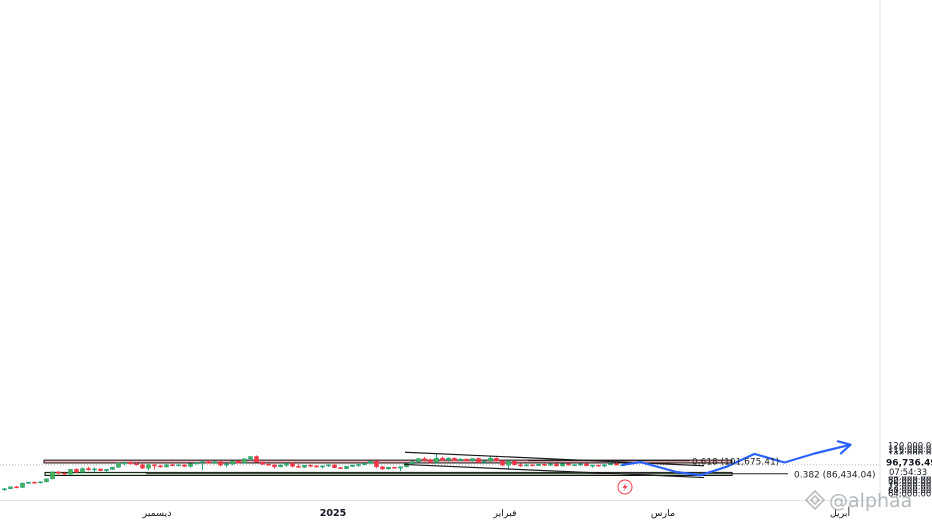 This screenshot has width=932, height=527. What do you see at coordinates (440, 510) in the screenshot?
I see `time-axis: ديسمبر 2025 فبراير مارس أبريل` at bounding box center [440, 510].